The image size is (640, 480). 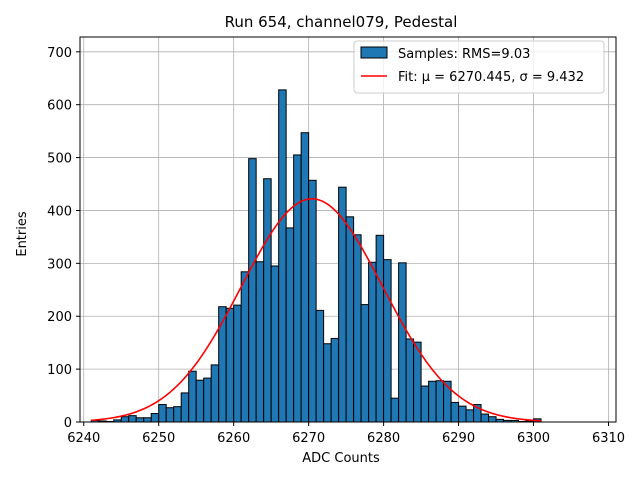 What do you see at coordinates (383, 438) in the screenshot?
I see `x-tick-label: 6280` at bounding box center [383, 438].